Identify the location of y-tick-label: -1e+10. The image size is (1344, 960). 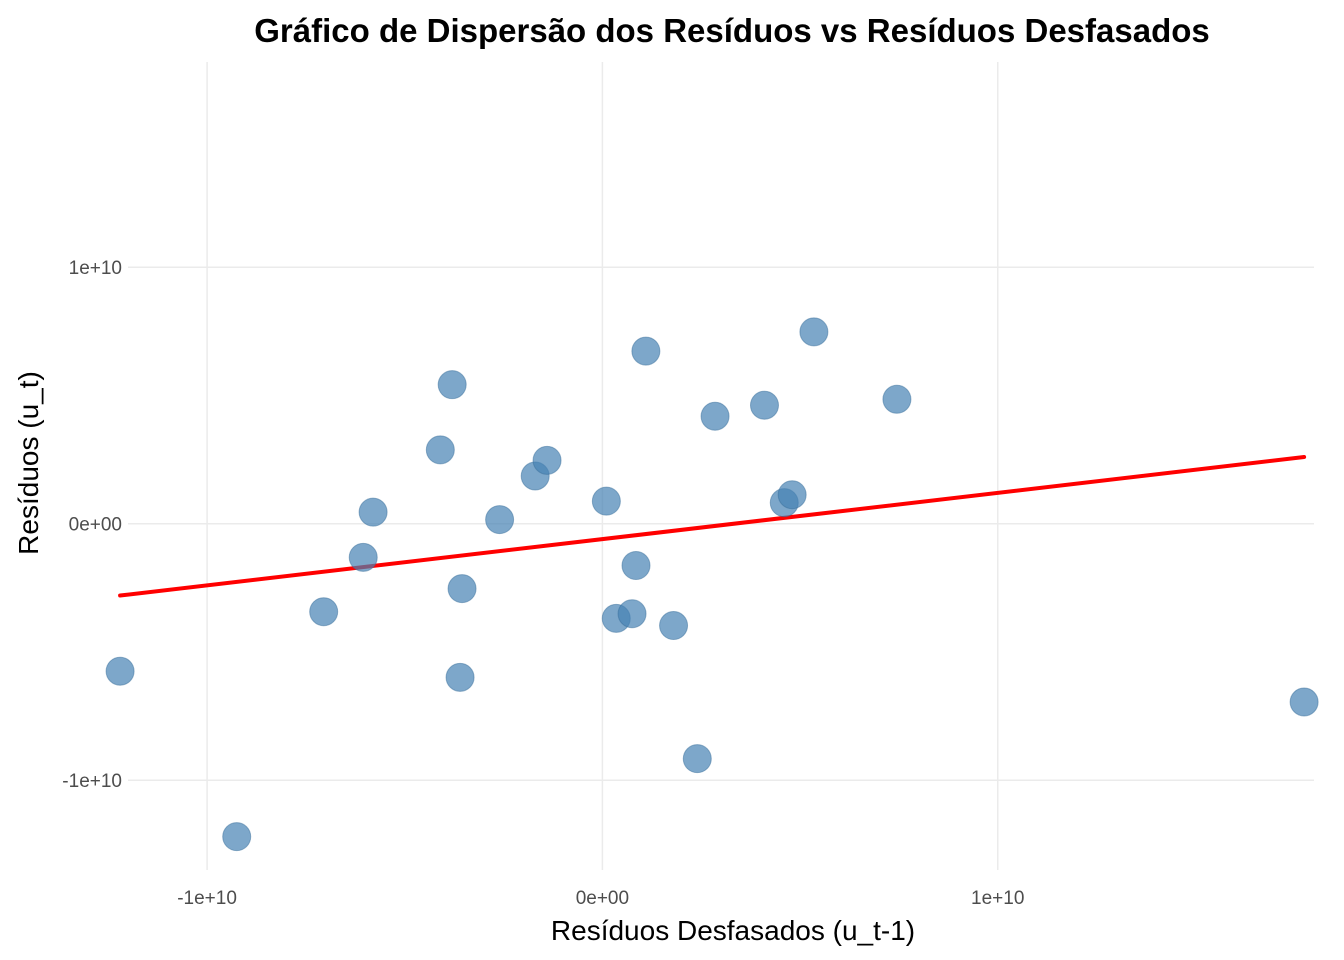
(92, 781).